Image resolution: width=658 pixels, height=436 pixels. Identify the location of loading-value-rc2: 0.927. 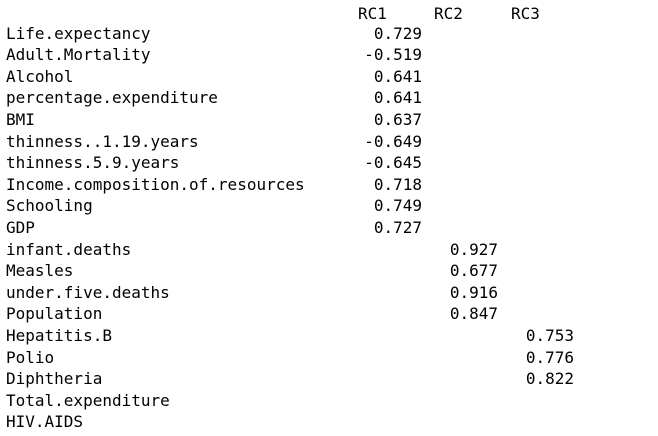
(473, 249).